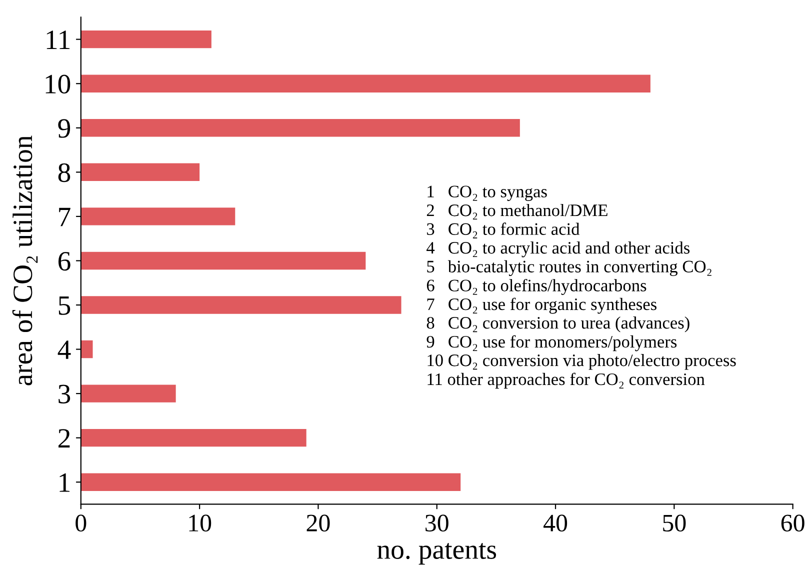  Describe the element at coordinates (674, 523) in the screenshot. I see `x-tick-label: 50` at that location.